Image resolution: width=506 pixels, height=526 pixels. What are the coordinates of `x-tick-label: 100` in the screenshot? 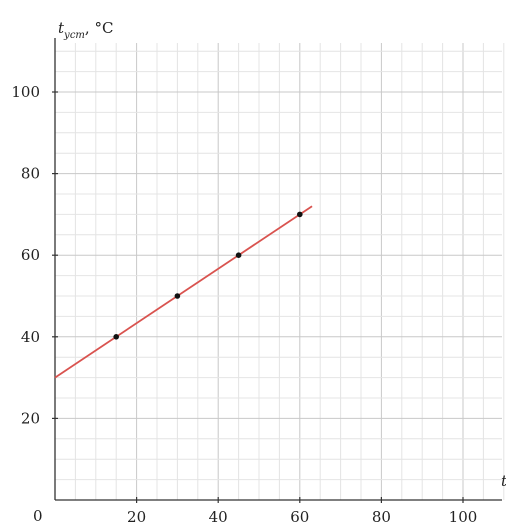 It's located at (463, 517).